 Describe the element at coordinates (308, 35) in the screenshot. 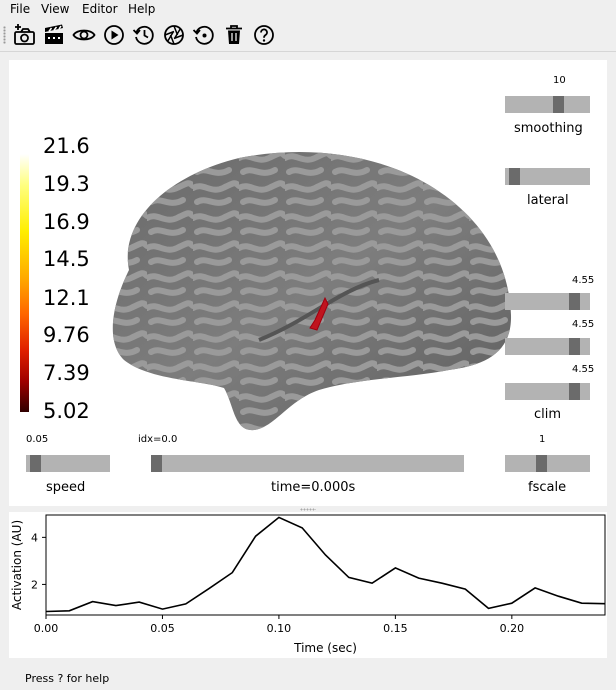

I see `toolbar` at that location.